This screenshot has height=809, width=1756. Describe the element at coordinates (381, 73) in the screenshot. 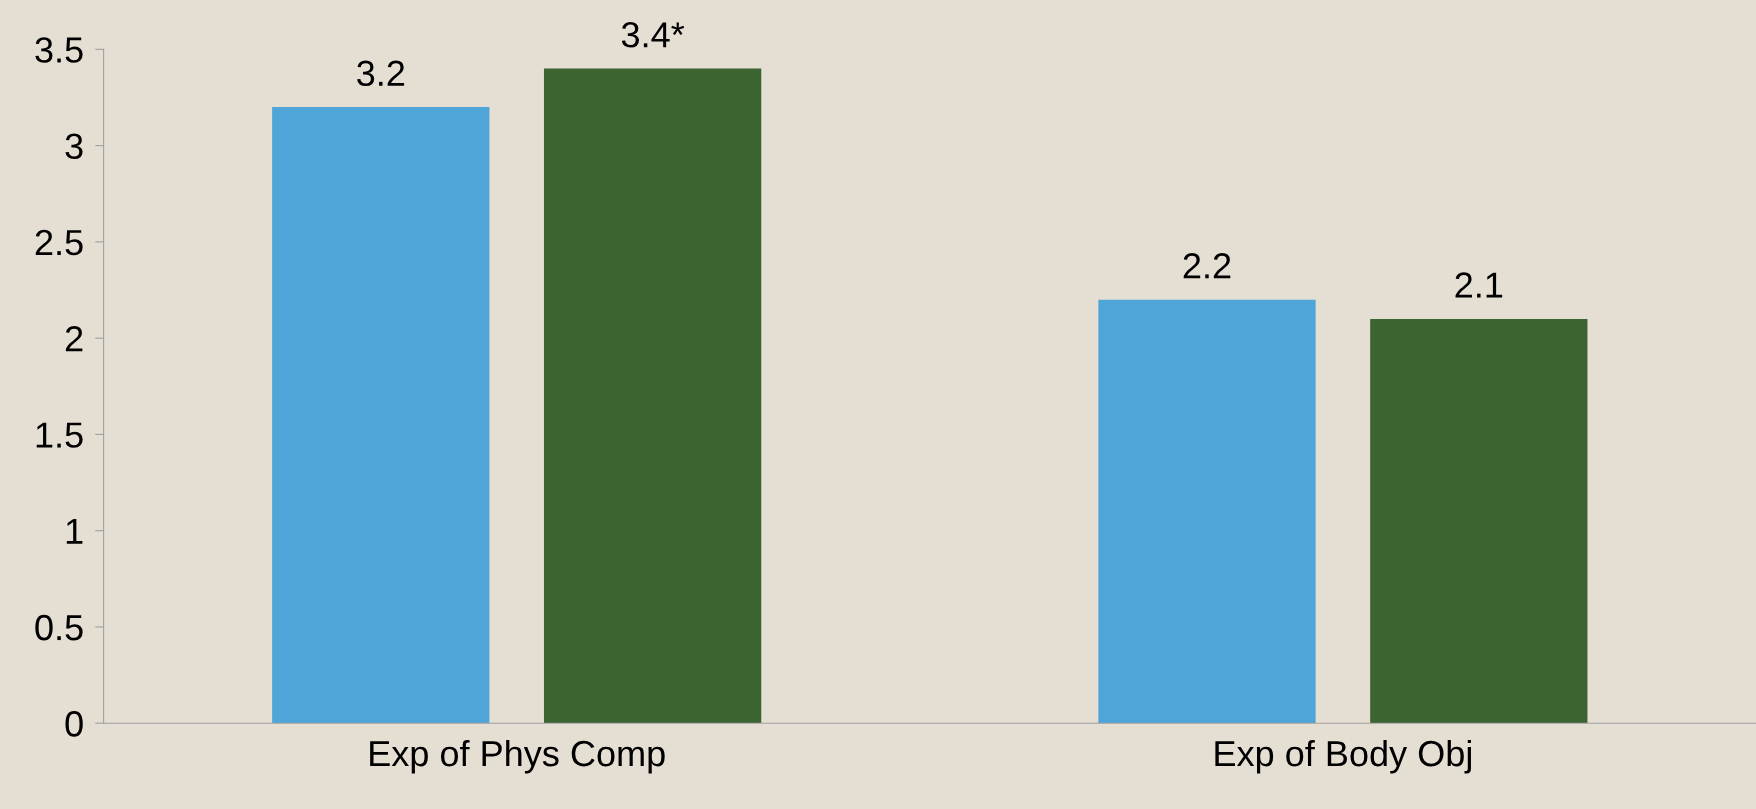

I see `data-label: 3.2` at that location.